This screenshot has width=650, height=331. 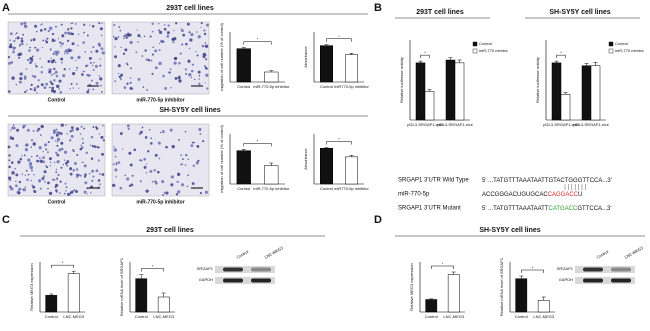 I want to click on sequence-part: CATGACC, so click(x=563, y=209).